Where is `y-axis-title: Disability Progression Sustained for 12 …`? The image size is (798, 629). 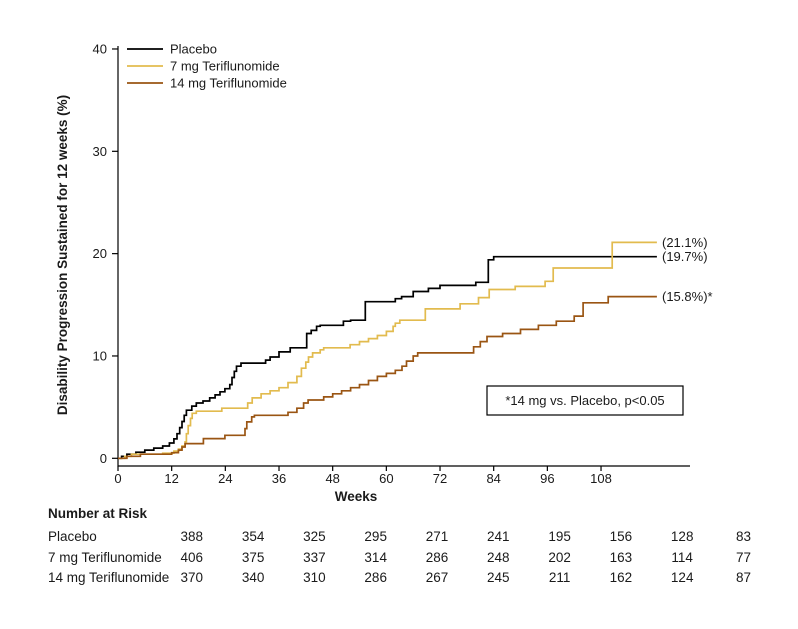 y-axis-title: Disability Progression Sustained for 12 … is located at coordinates (62, 255).